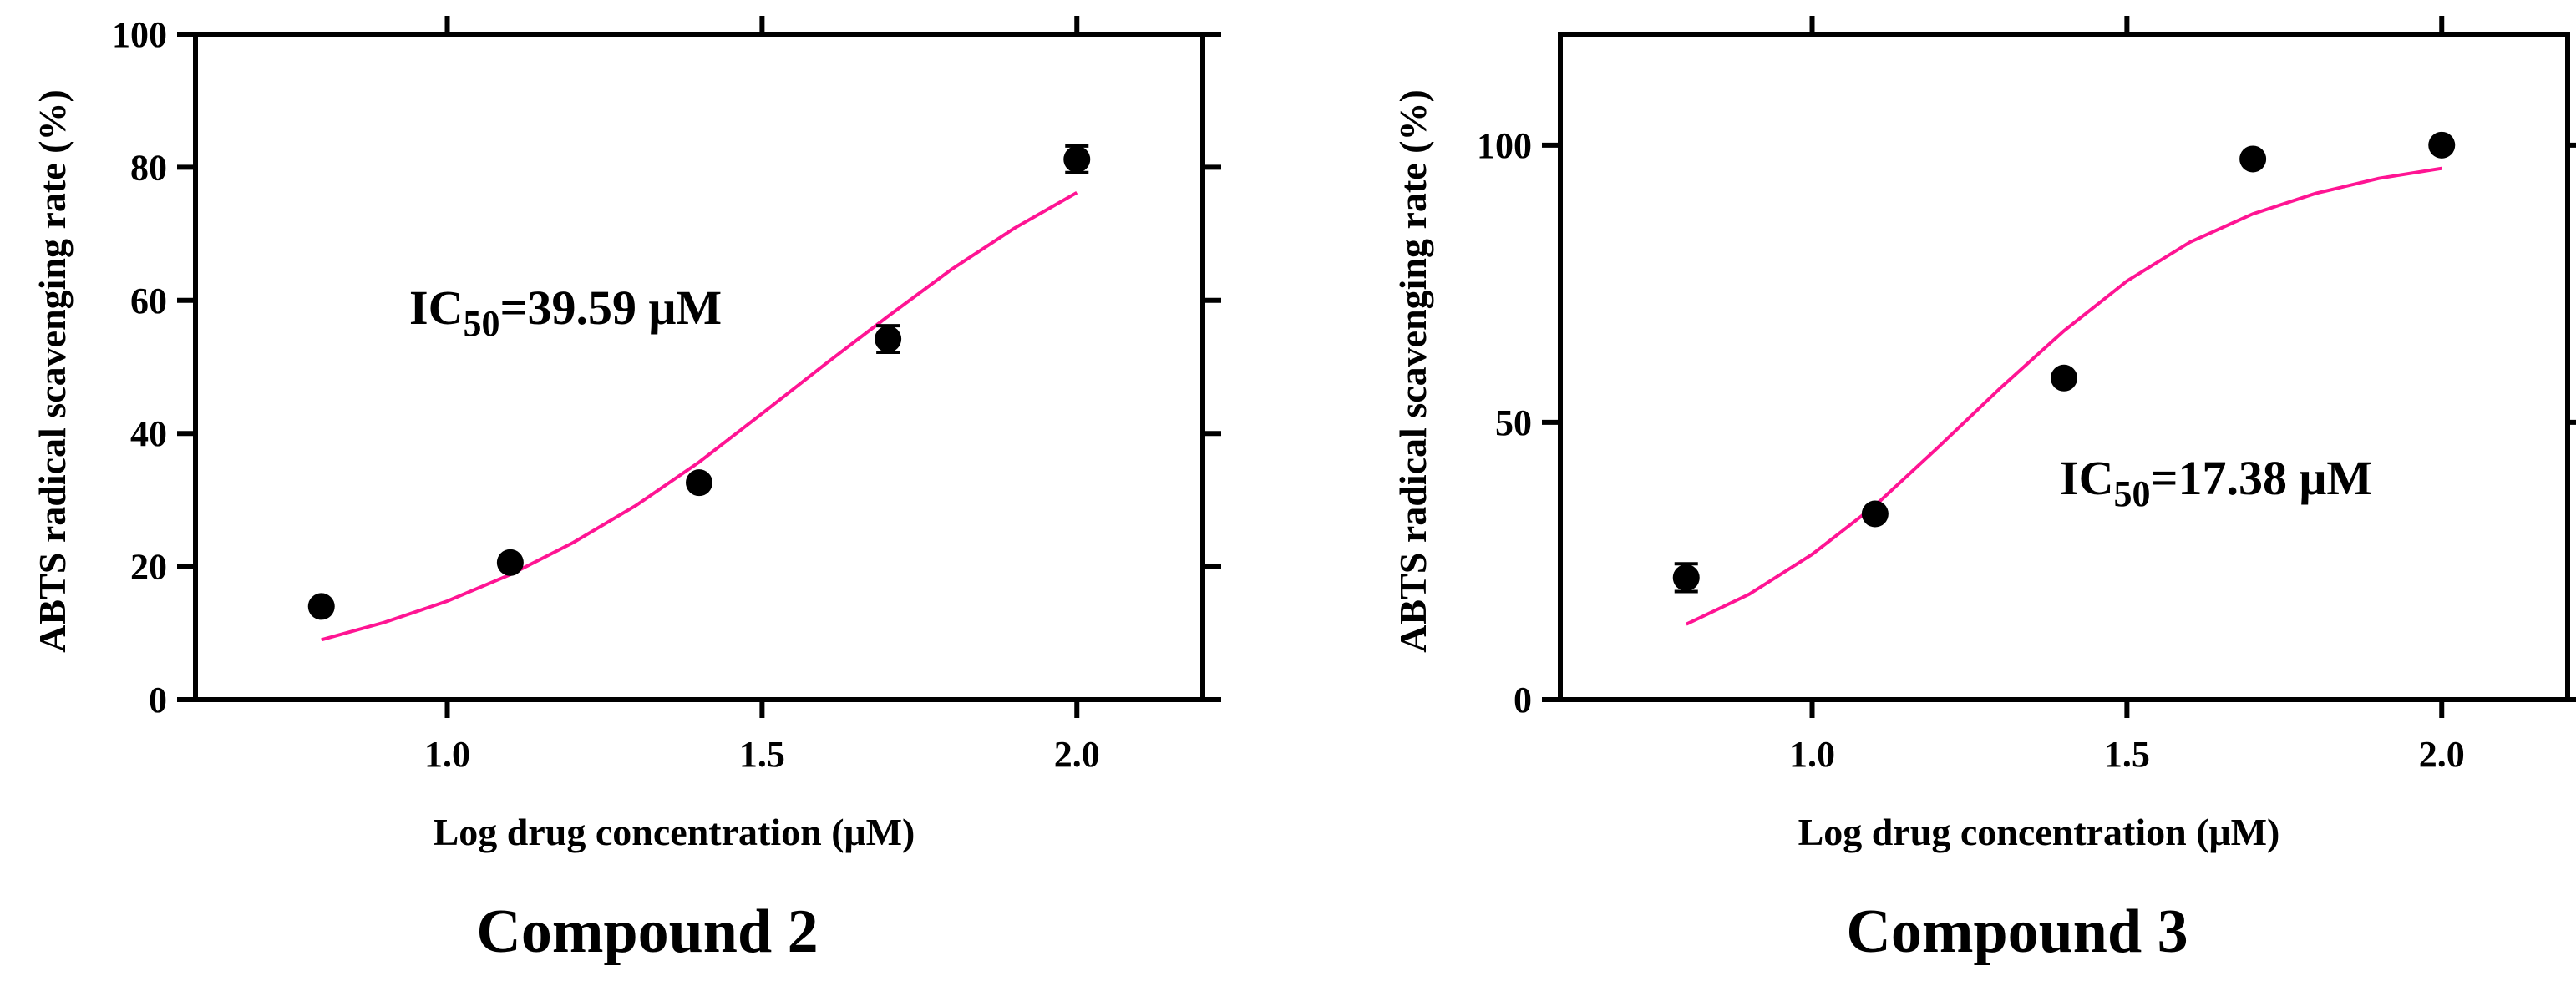  What do you see at coordinates (148, 301) in the screenshot?
I see `y-tick-label: 60` at bounding box center [148, 301].